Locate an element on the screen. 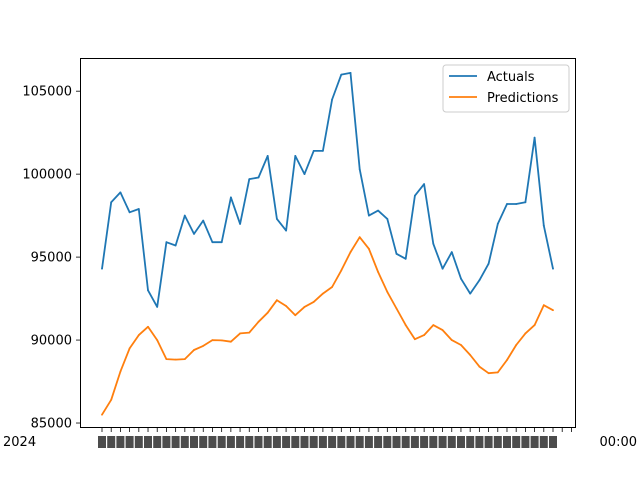 The height and width of the screenshot is (480, 640). y-tick-label: 90000 is located at coordinates (51, 341).